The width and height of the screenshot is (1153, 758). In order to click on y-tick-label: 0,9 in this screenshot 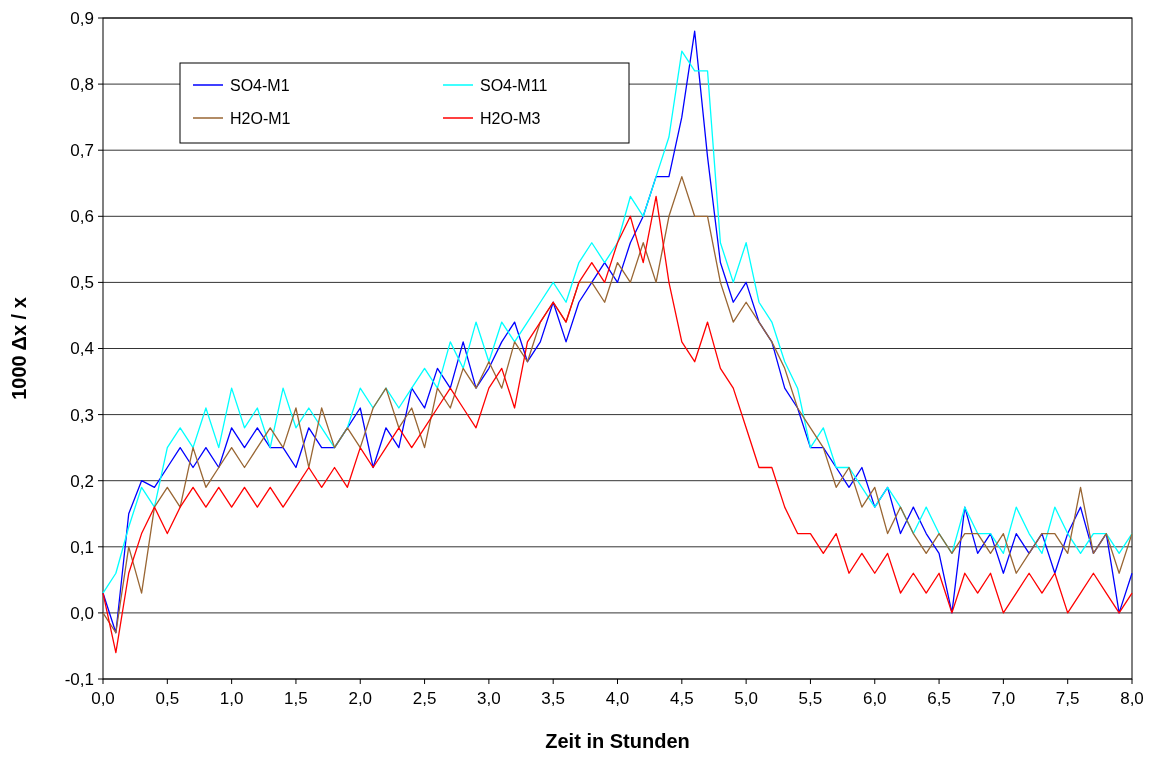, I will do `click(82, 18)`.